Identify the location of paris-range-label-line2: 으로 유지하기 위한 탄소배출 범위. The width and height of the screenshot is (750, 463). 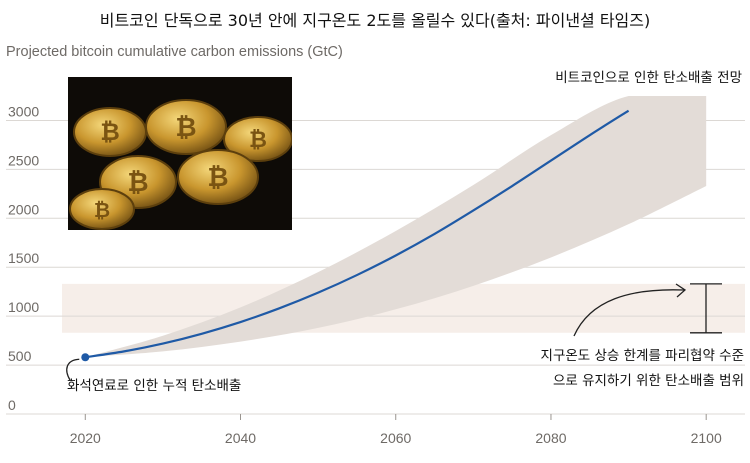
(648, 381).